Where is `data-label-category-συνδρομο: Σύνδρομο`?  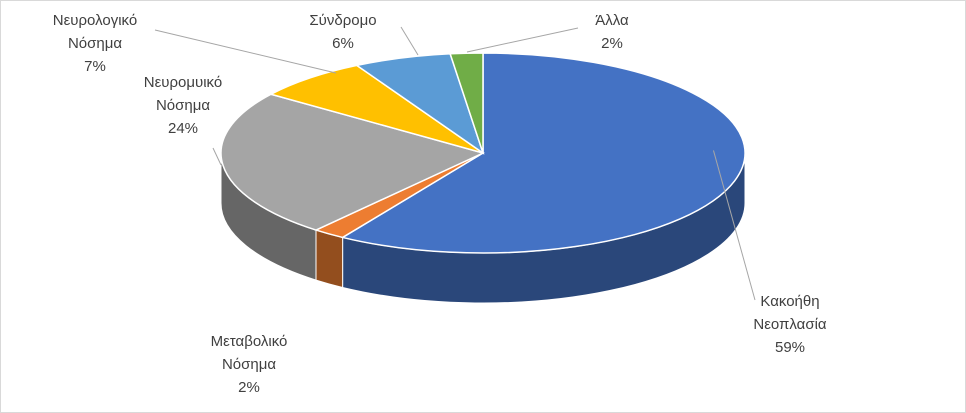 data-label-category-συνδρομο: Σύνδρομο is located at coordinates (342, 20).